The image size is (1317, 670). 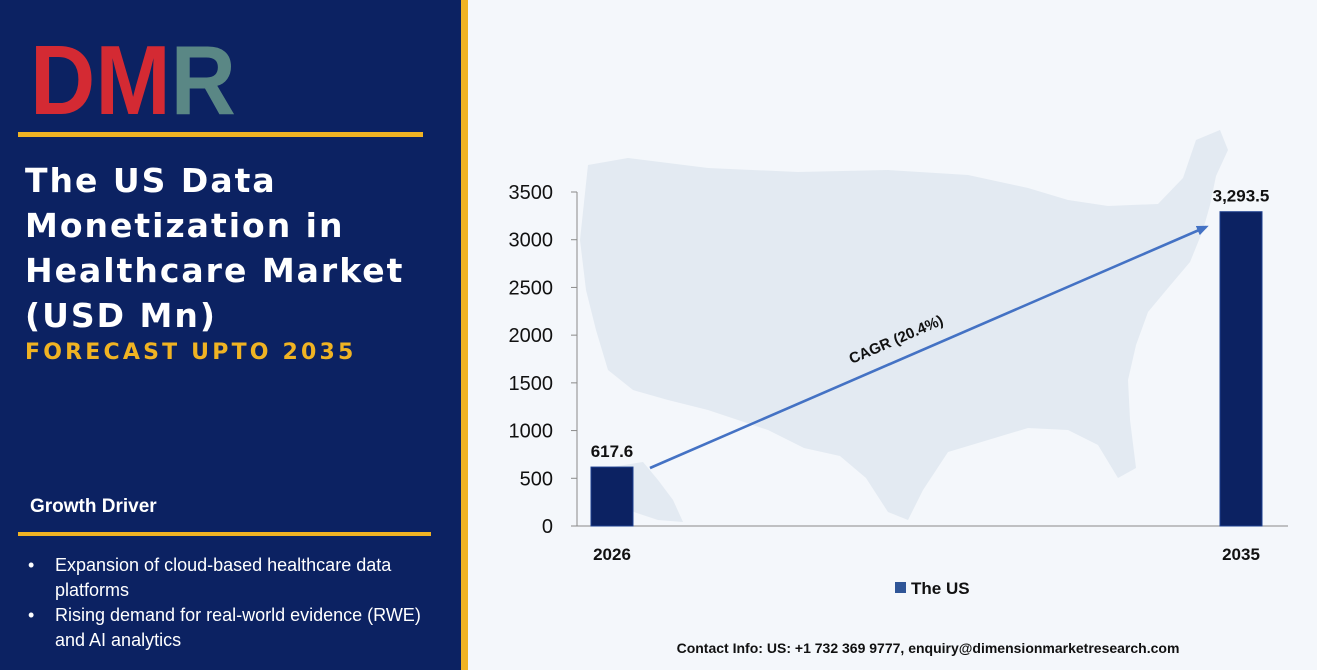 What do you see at coordinates (224, 534) in the screenshot?
I see `growth-driver-divider` at bounding box center [224, 534].